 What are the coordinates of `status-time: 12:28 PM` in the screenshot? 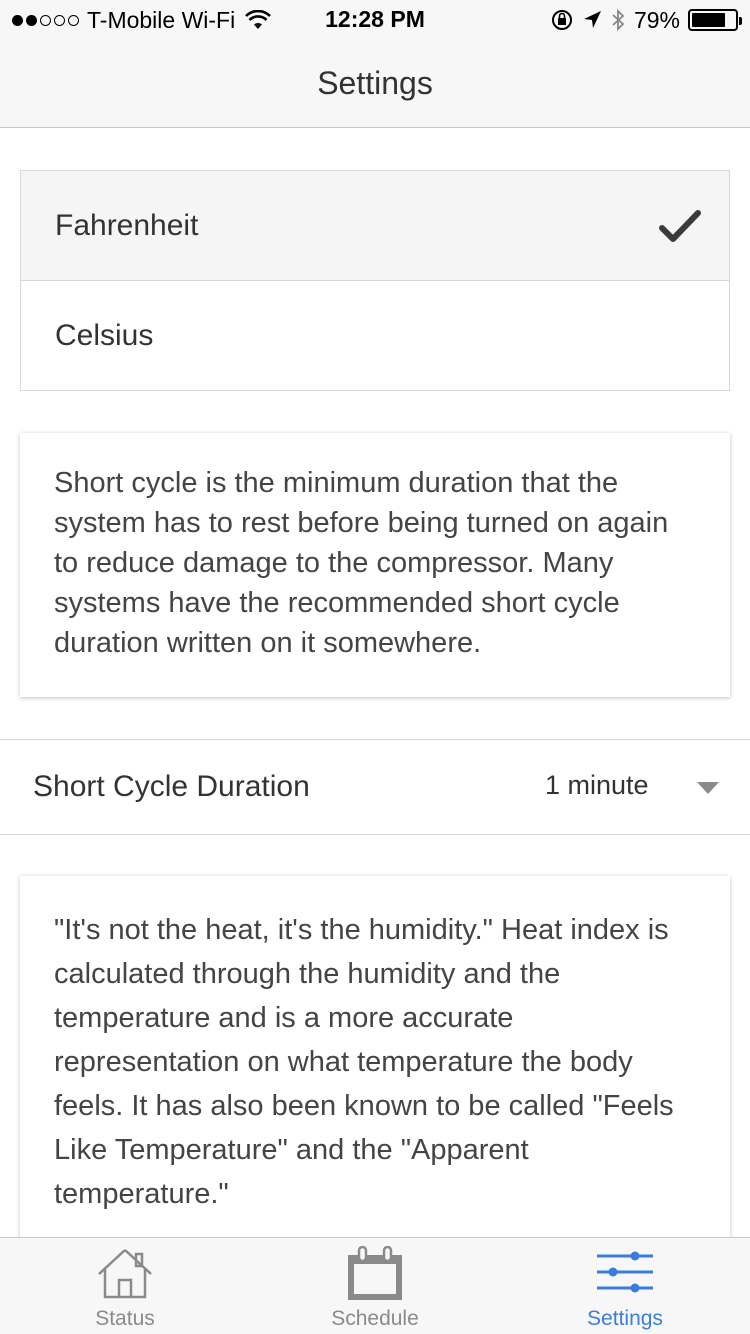 It's located at (375, 19).